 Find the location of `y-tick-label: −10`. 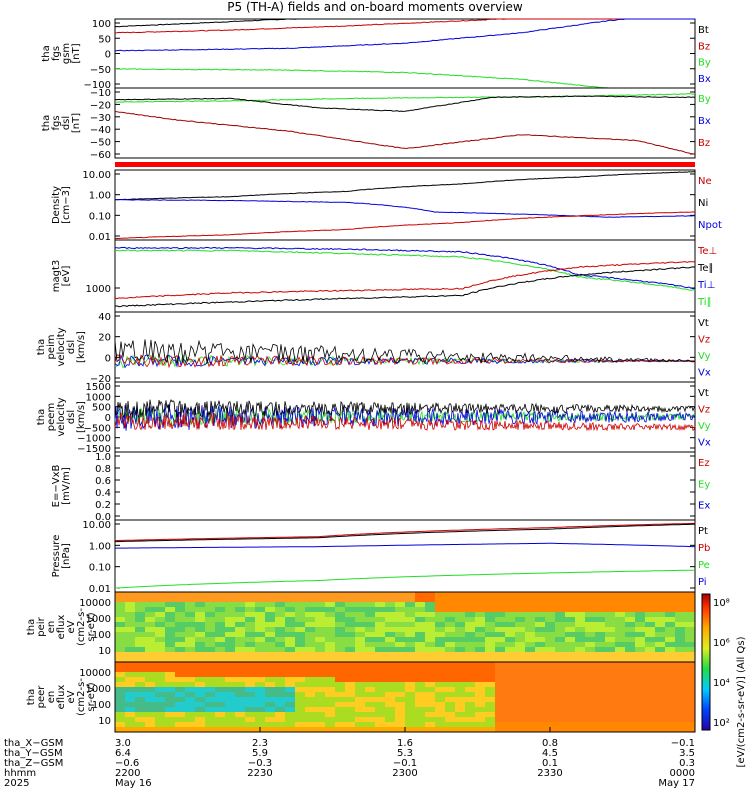

y-tick-label: −10 is located at coordinates (100, 93).